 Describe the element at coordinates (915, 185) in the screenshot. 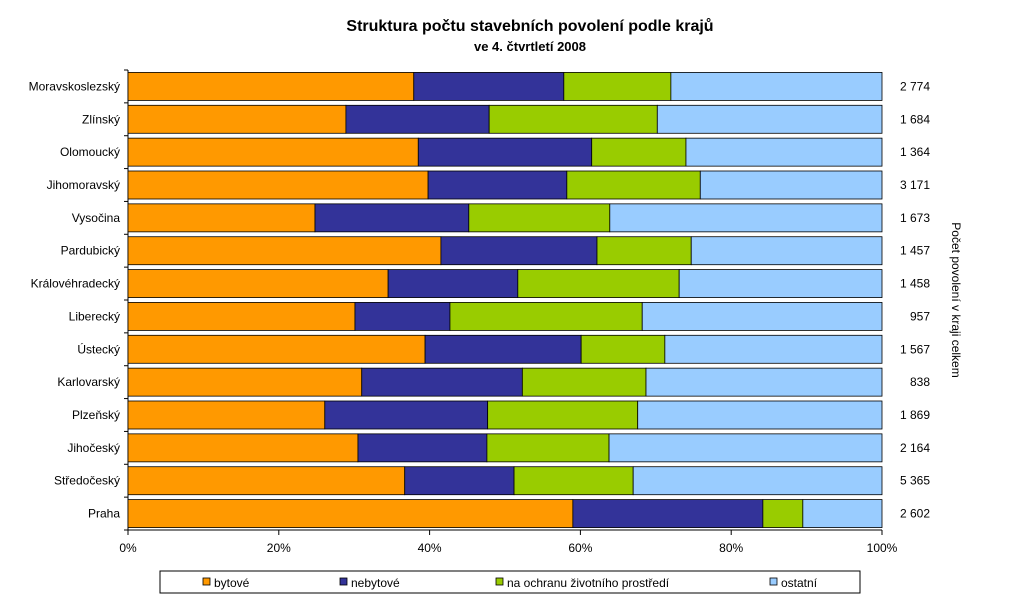

I see `total-label: 3 171` at that location.